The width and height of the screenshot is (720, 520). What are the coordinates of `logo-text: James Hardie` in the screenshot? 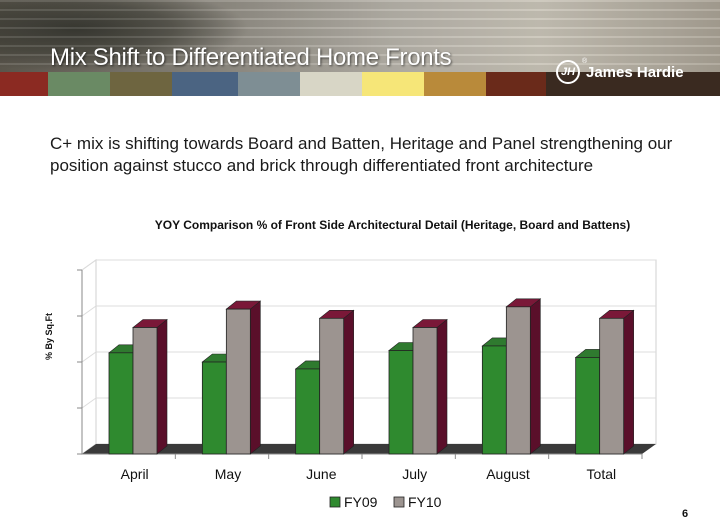 It's located at (635, 72).